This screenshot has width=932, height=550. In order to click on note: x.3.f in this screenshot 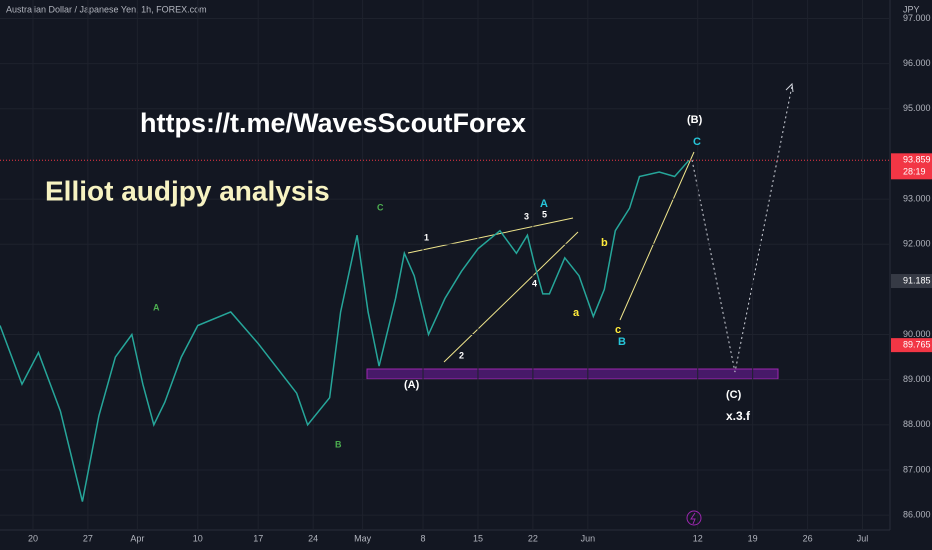, I will do `click(738, 416)`.